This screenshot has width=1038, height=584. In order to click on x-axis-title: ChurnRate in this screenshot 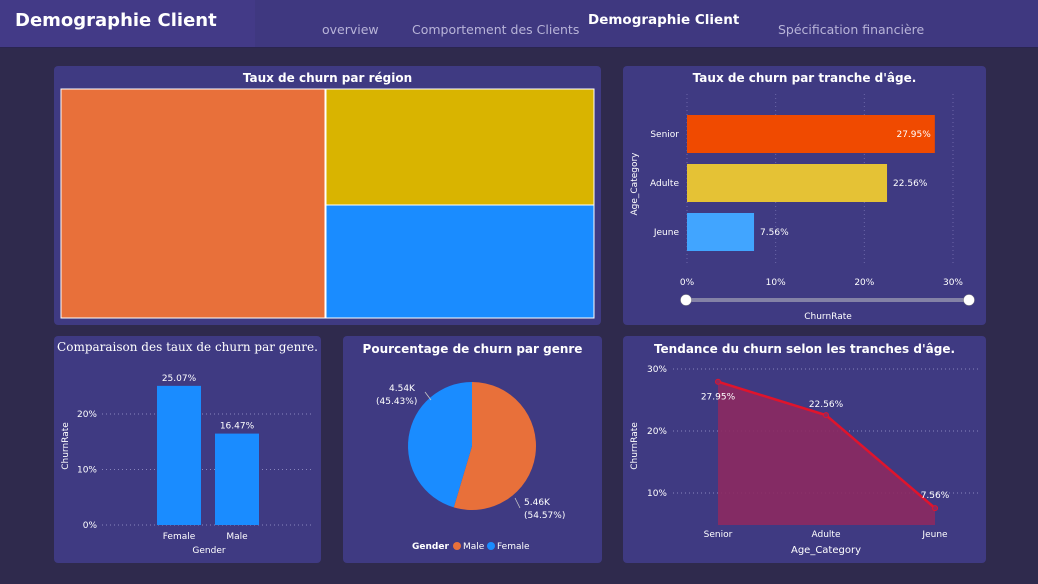, I will do `click(828, 317)`.